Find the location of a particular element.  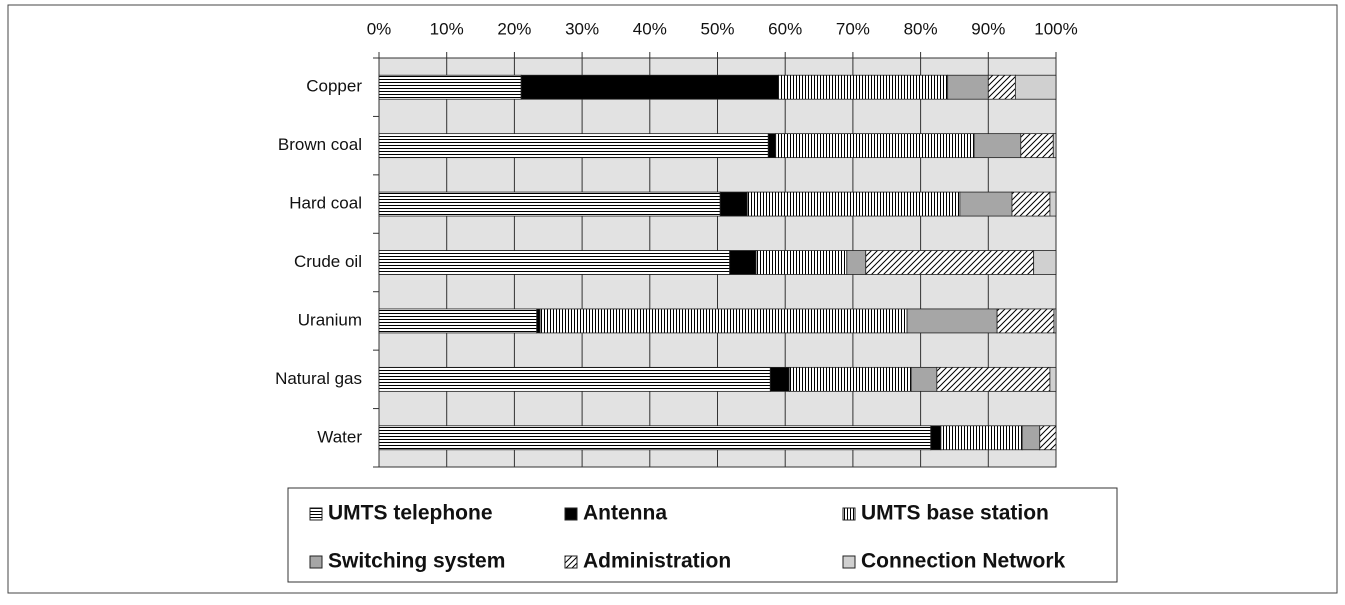

legend-label: Switching system is located at coordinates (416, 561).